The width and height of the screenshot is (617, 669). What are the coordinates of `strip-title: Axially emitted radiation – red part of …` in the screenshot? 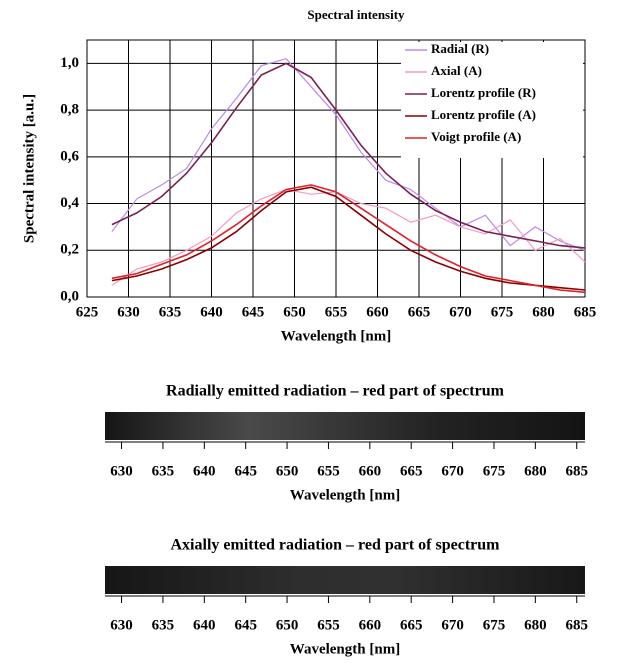 It's located at (336, 545).